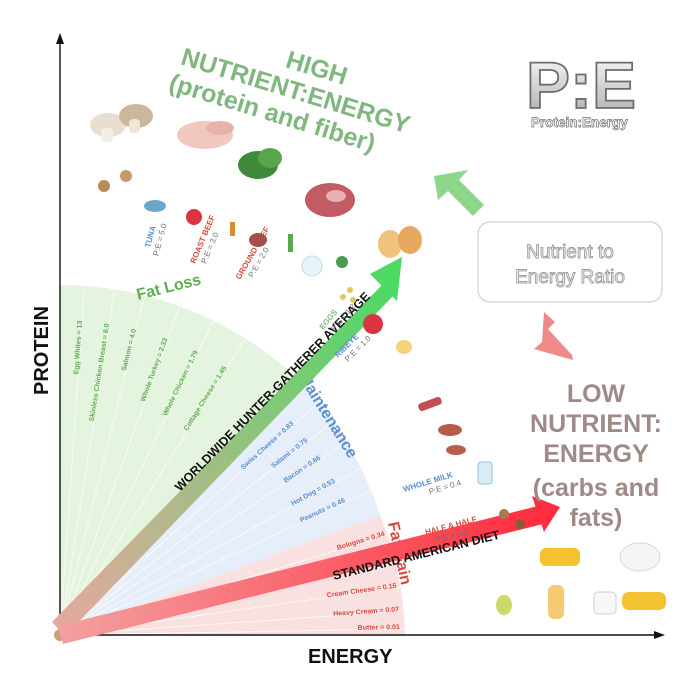 The width and height of the screenshot is (700, 700). What do you see at coordinates (350, 657) in the screenshot?
I see `x-axis-label: ENERGY` at bounding box center [350, 657].